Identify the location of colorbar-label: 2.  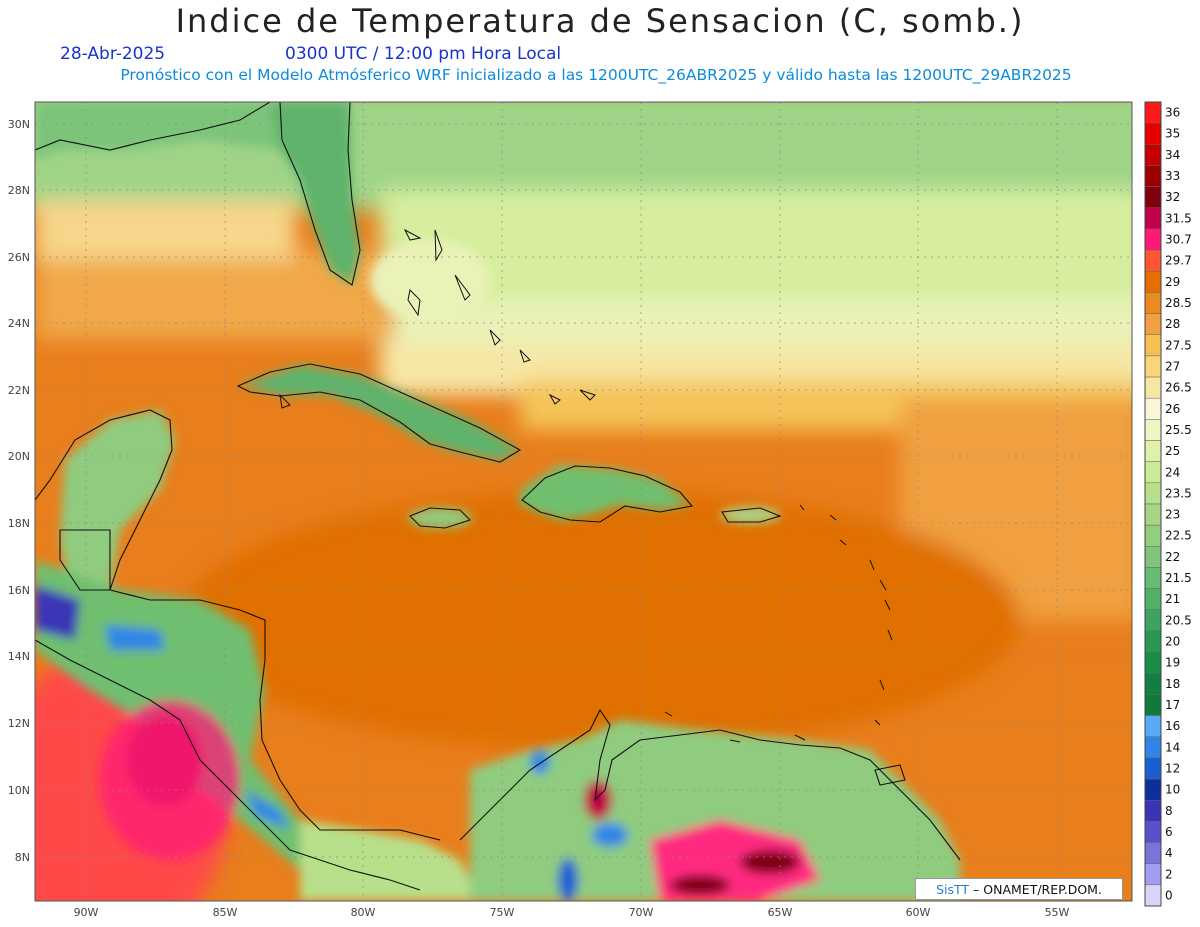
(1169, 874).